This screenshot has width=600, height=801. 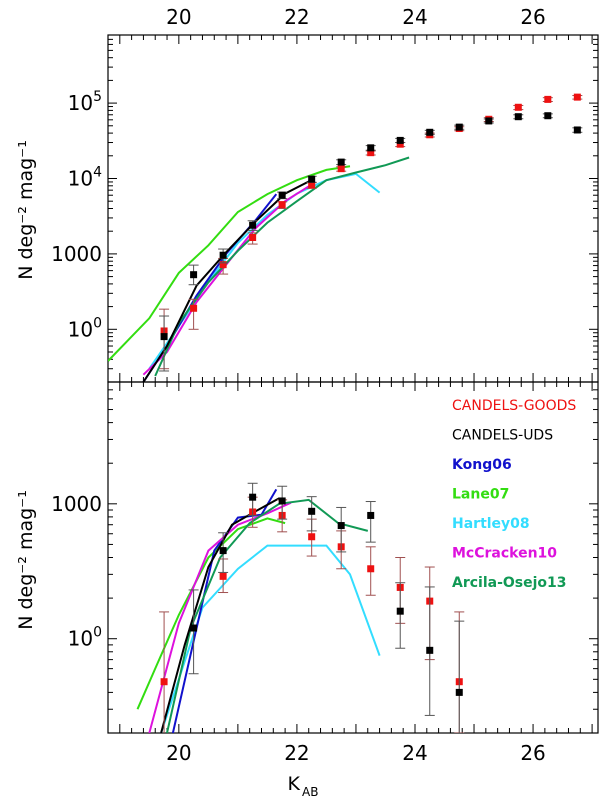 I want to click on bottom-series-line-hartley08, so click(x=270, y=638).